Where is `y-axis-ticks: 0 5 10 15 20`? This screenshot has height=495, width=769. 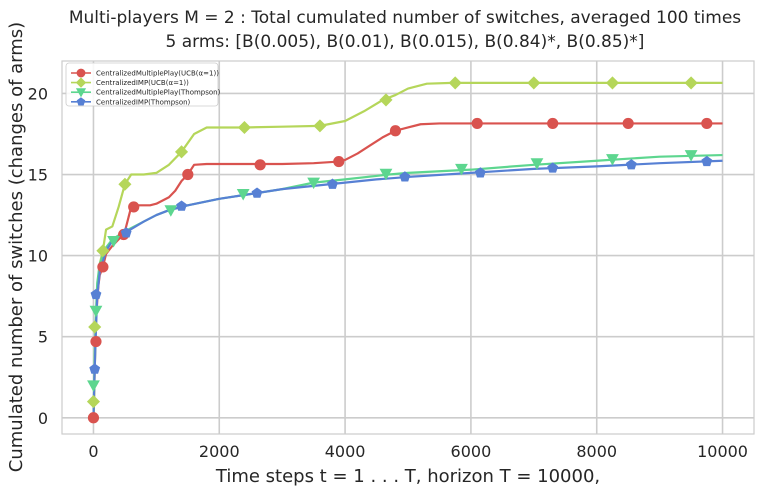
y-axis-ticks: 0 5 10 15 20 is located at coordinates (38, 255).